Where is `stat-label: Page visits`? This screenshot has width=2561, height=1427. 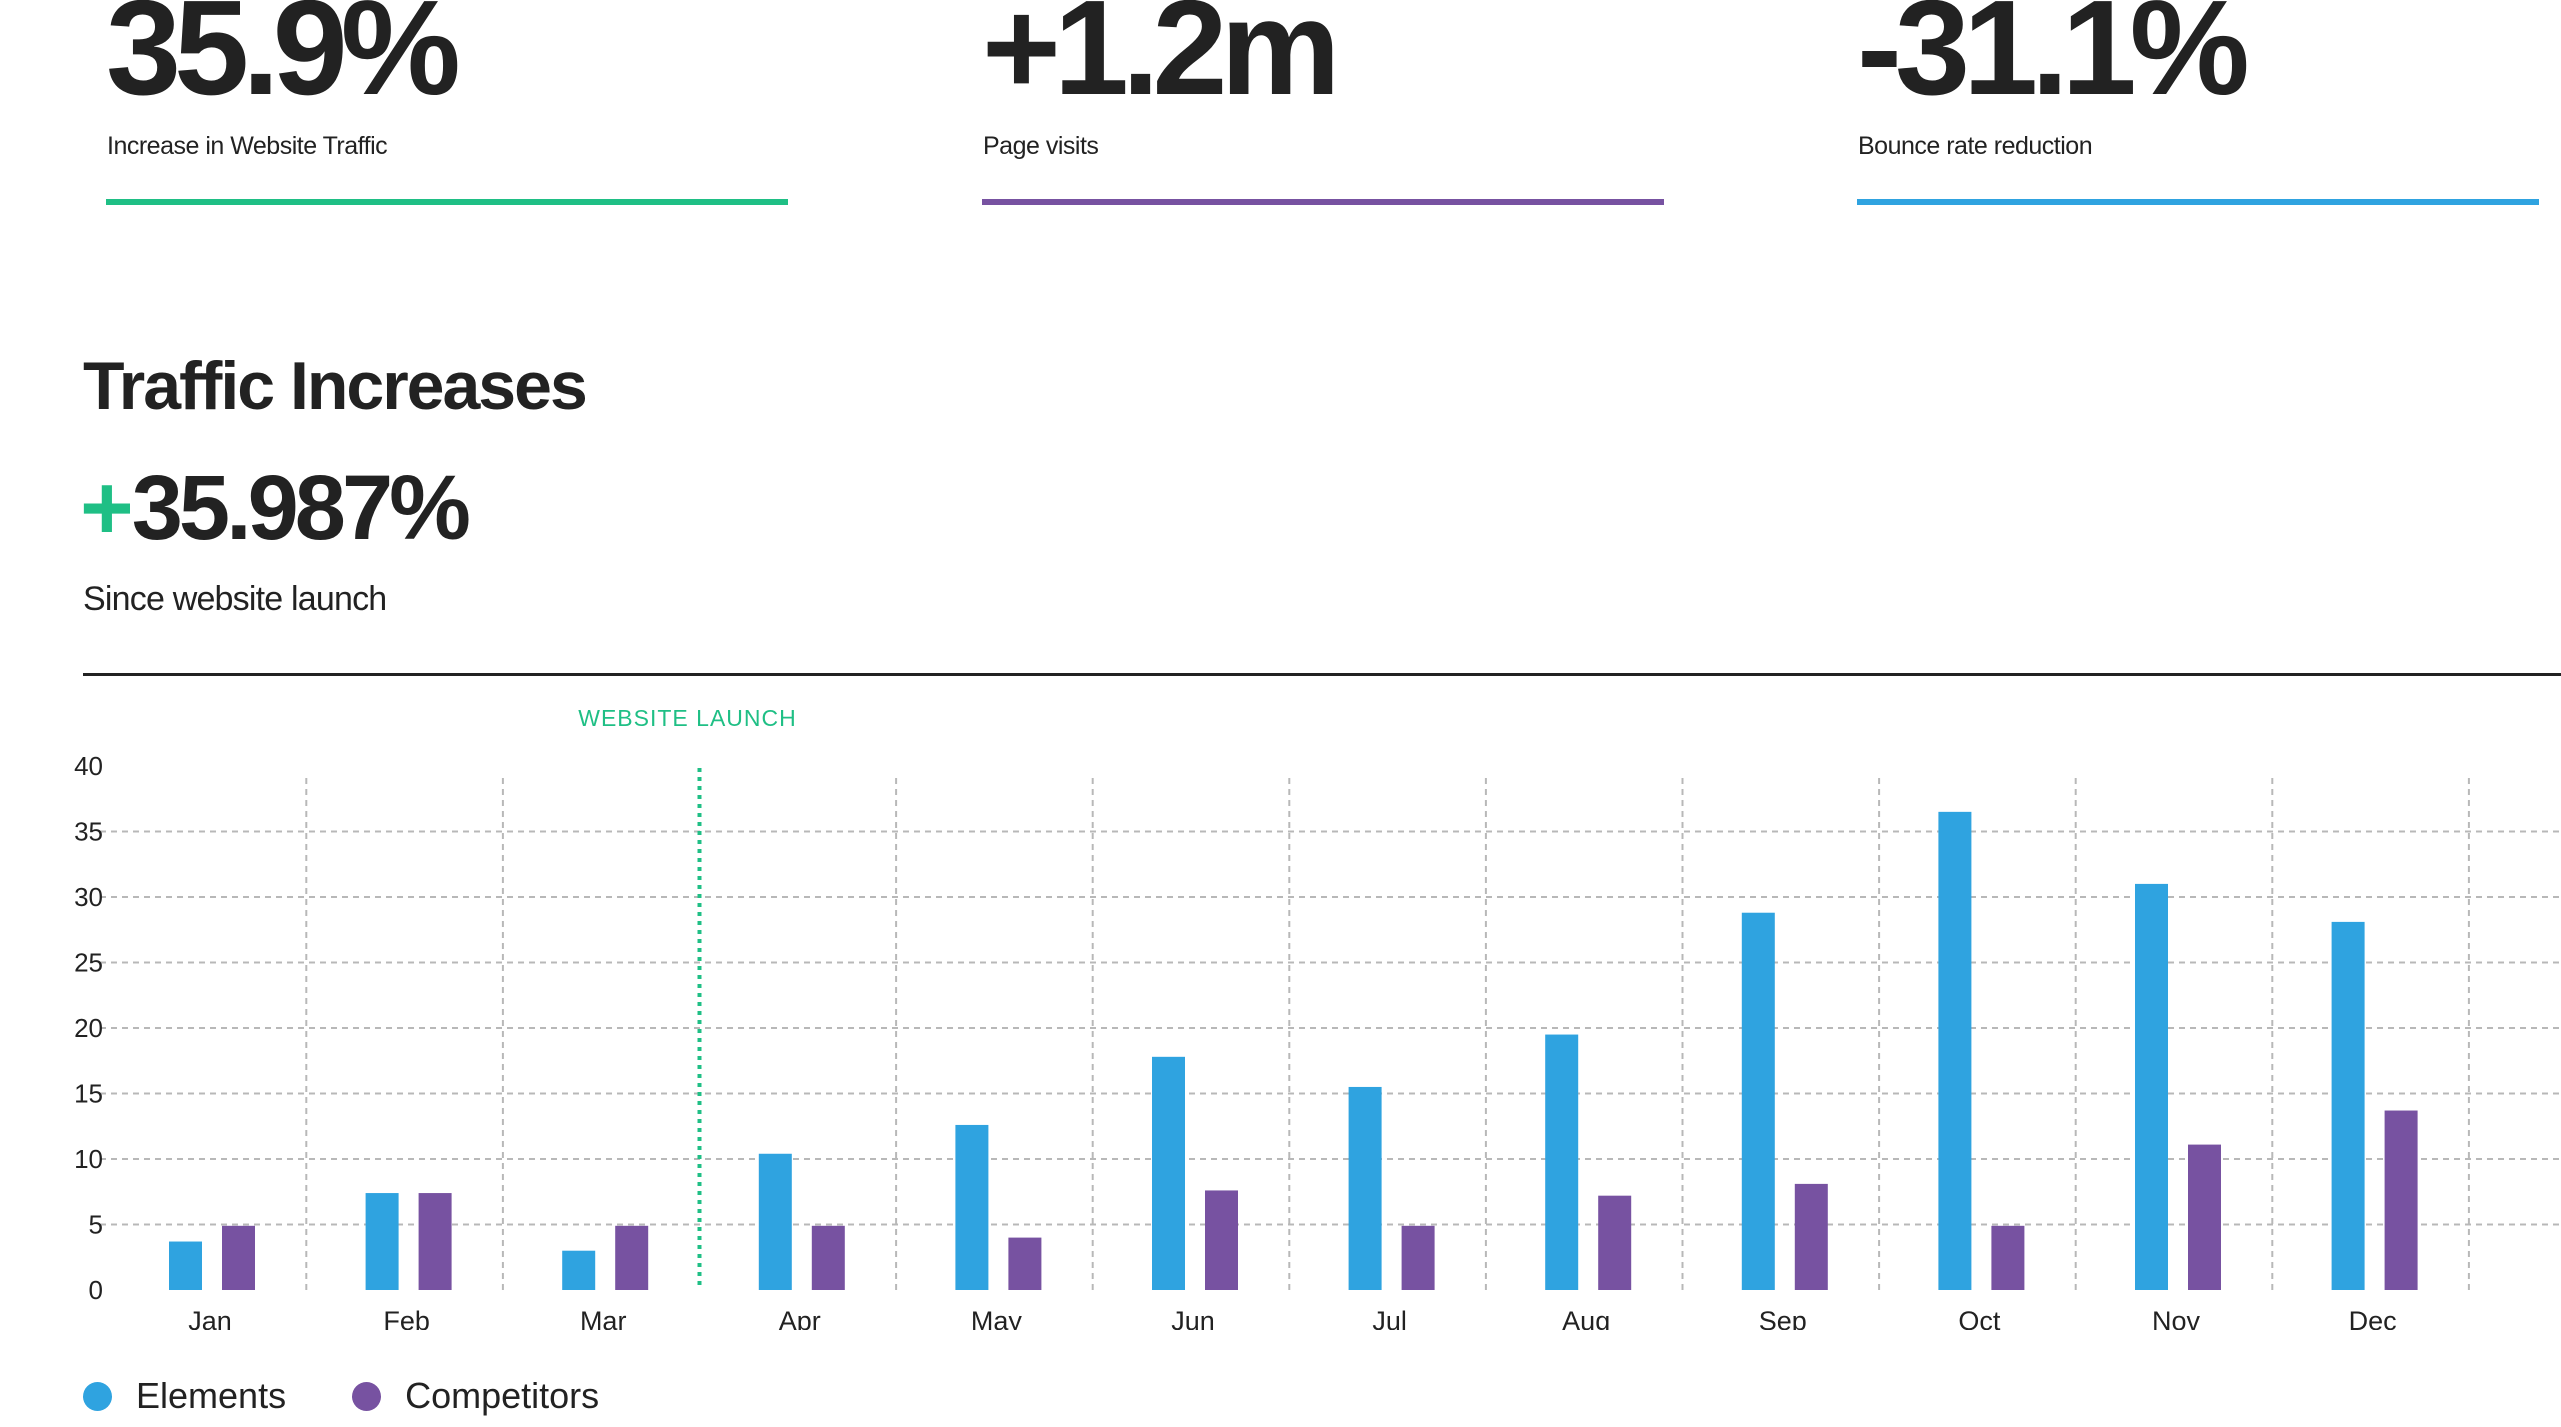
stat-label: Page visits is located at coordinates (1041, 146).